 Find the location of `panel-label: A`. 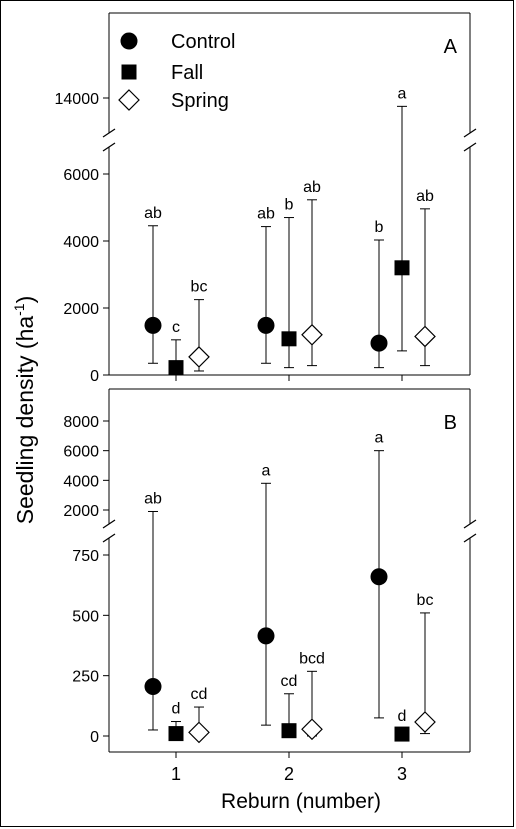

panel-label: A is located at coordinates (451, 47).